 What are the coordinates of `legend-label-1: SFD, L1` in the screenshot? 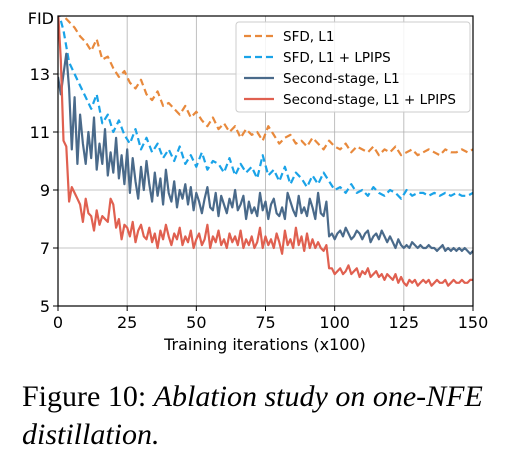 It's located at (308, 37).